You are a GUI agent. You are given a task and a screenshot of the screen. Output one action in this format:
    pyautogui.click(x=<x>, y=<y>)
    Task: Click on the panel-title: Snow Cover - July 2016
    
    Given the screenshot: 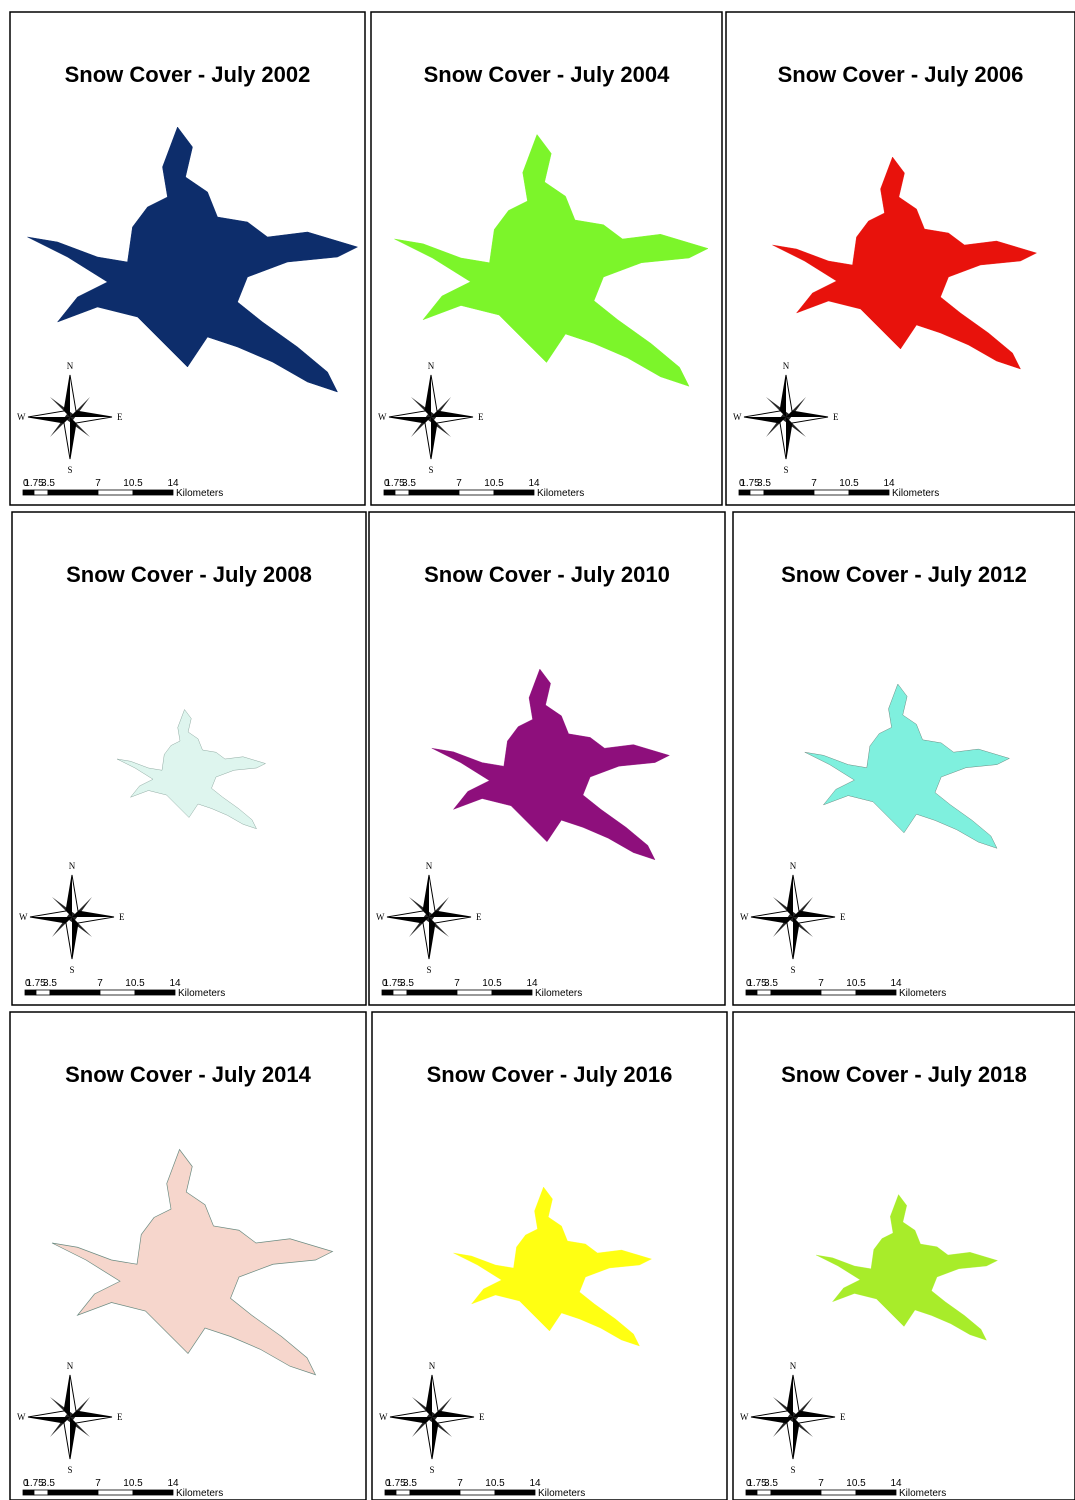 What is the action you would take?
    pyautogui.click(x=550, y=1074)
    